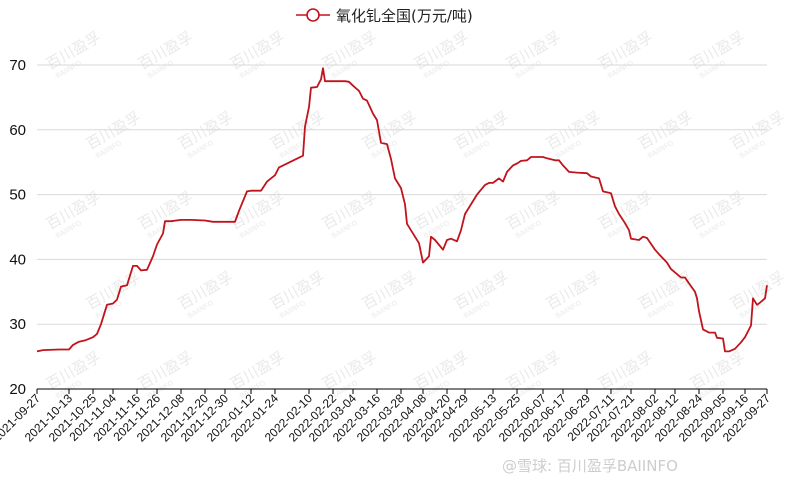  Describe the element at coordinates (590, 466) in the screenshot. I see `footer-watermark: @雪球: 百川盈孚BAIINFO` at that location.